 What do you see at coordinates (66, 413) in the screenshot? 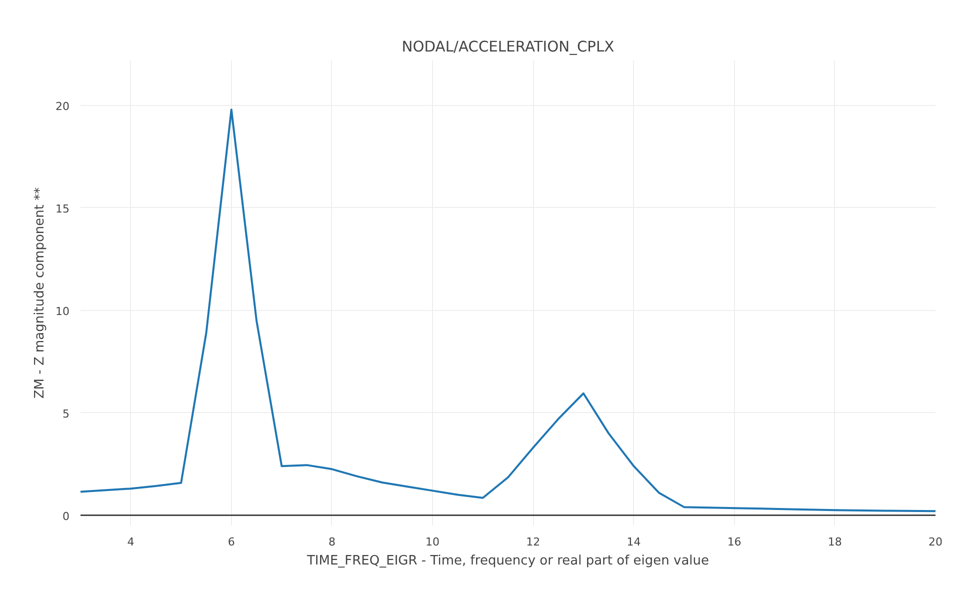
I see `y-tick-label: 5` at bounding box center [66, 413].